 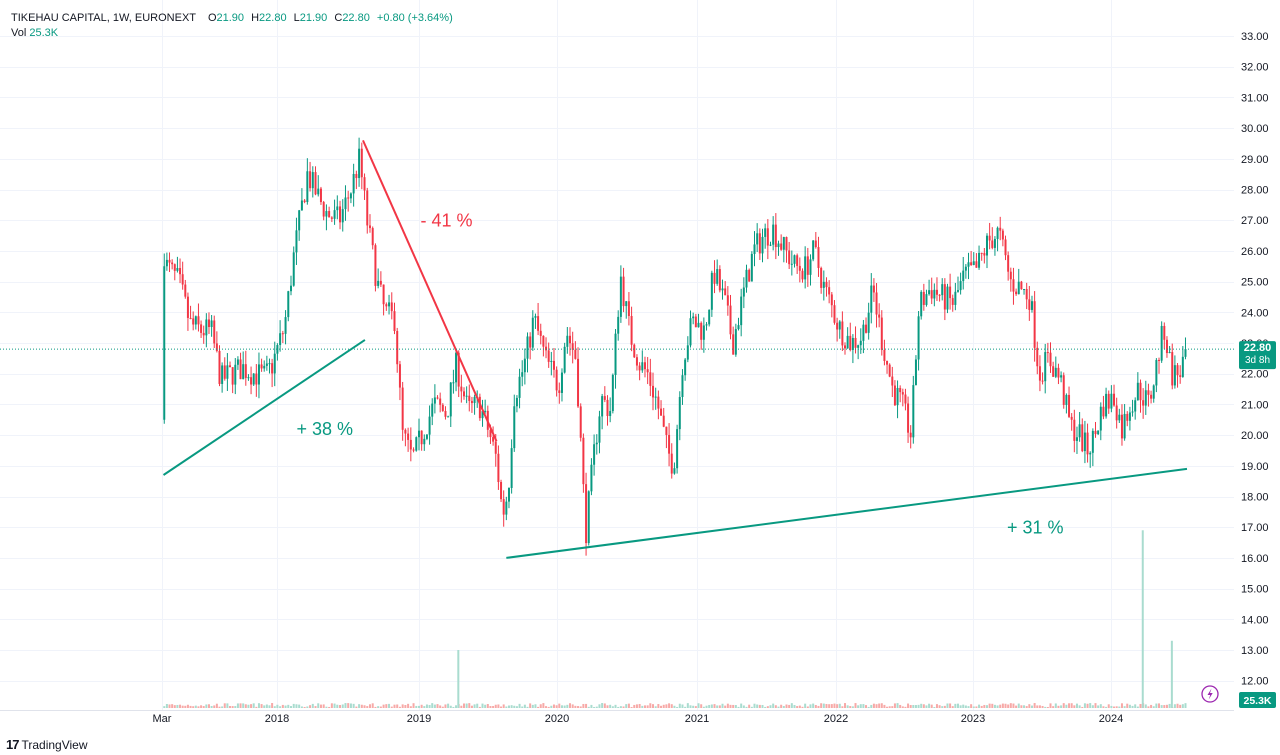 What do you see at coordinates (1035, 527) in the screenshot?
I see `trend-annotation: + 31 %` at bounding box center [1035, 527].